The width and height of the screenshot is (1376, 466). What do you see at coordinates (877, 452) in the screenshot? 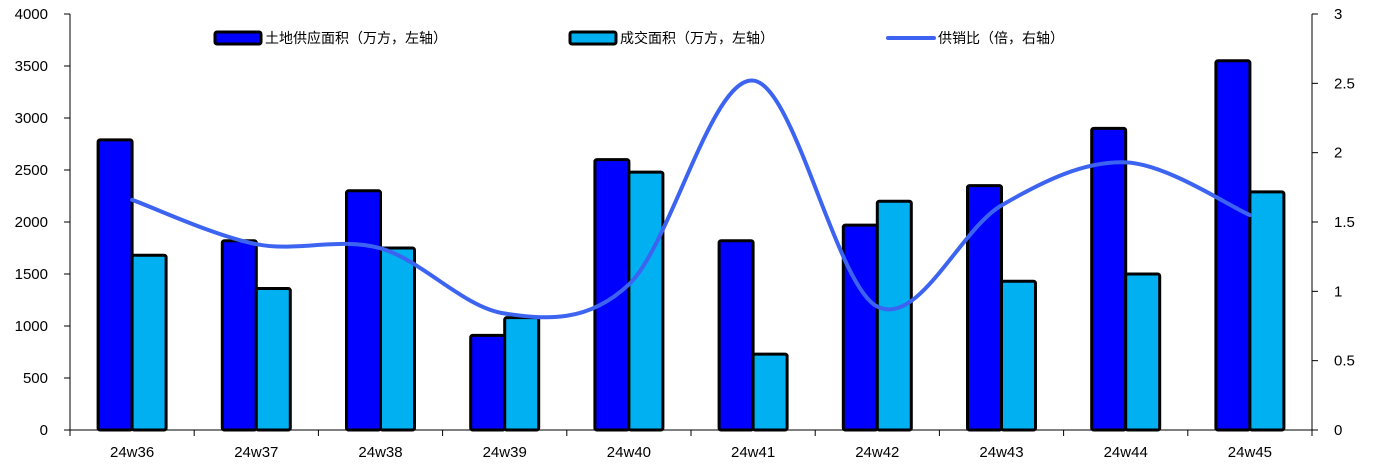
I see `x-tick-label: 24w42` at bounding box center [877, 452].